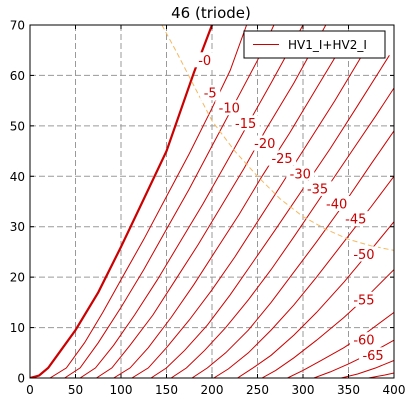  Describe the element at coordinates (17, 227) in the screenshot. I see `y-tick-label-3: 30` at that location.